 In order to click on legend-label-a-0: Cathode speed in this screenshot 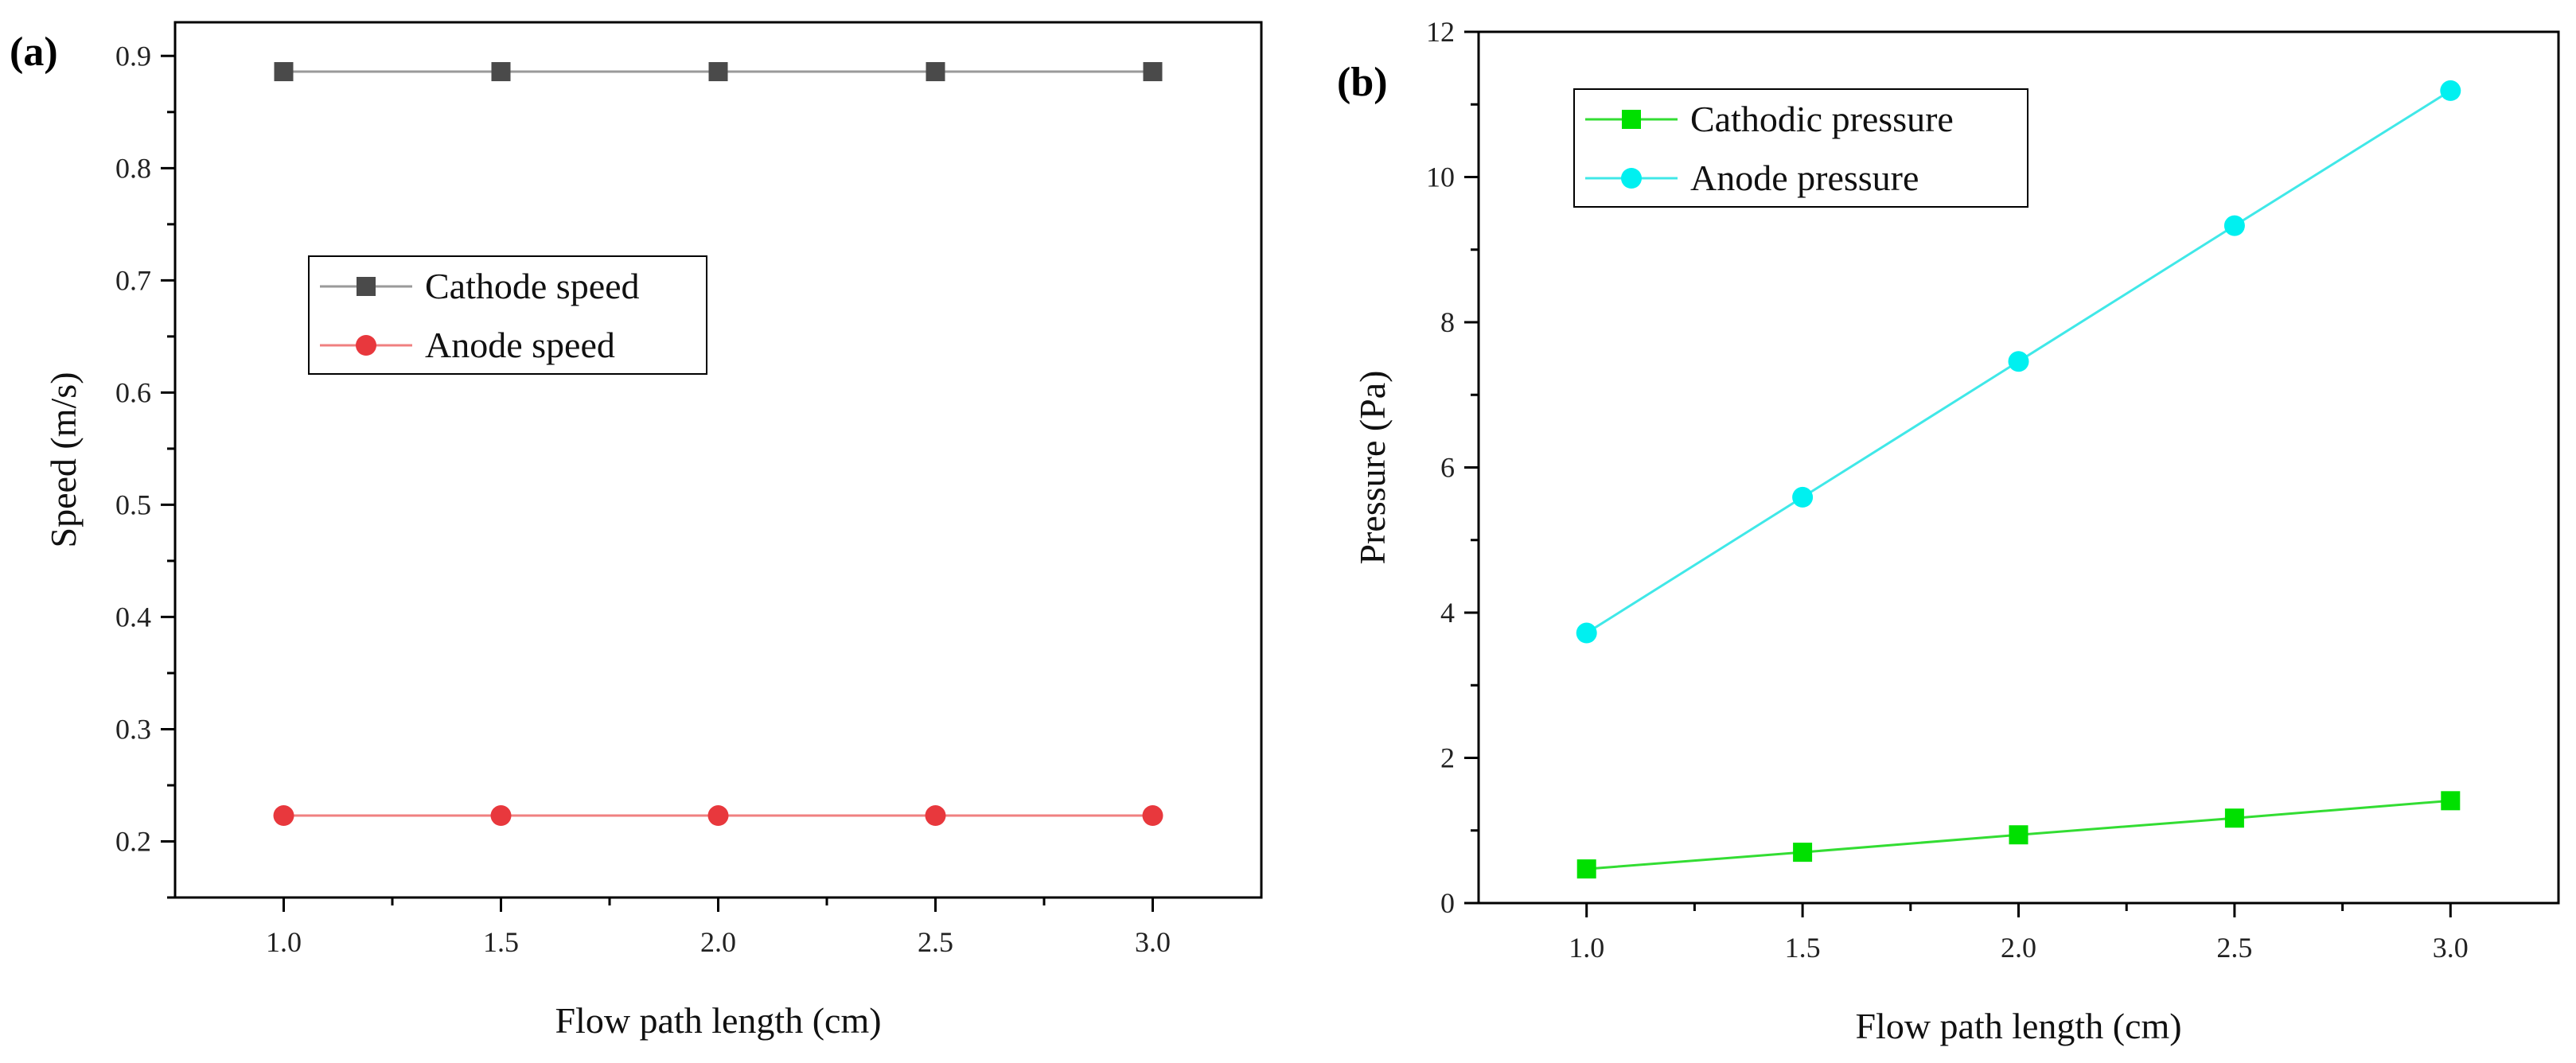, I will do `click(532, 286)`.